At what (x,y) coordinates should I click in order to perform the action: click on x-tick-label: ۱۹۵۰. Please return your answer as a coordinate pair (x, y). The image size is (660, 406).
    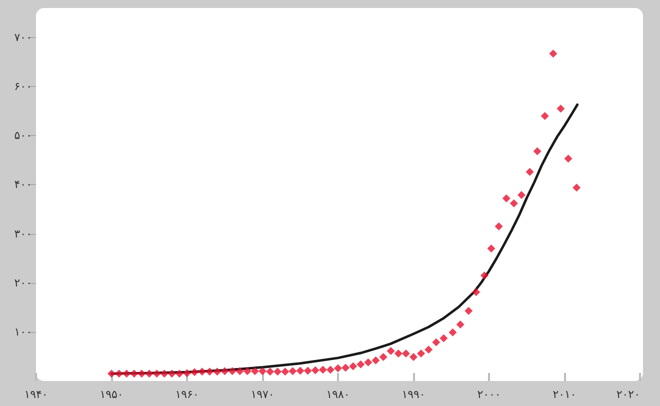
    Looking at the image, I should click on (112, 394).